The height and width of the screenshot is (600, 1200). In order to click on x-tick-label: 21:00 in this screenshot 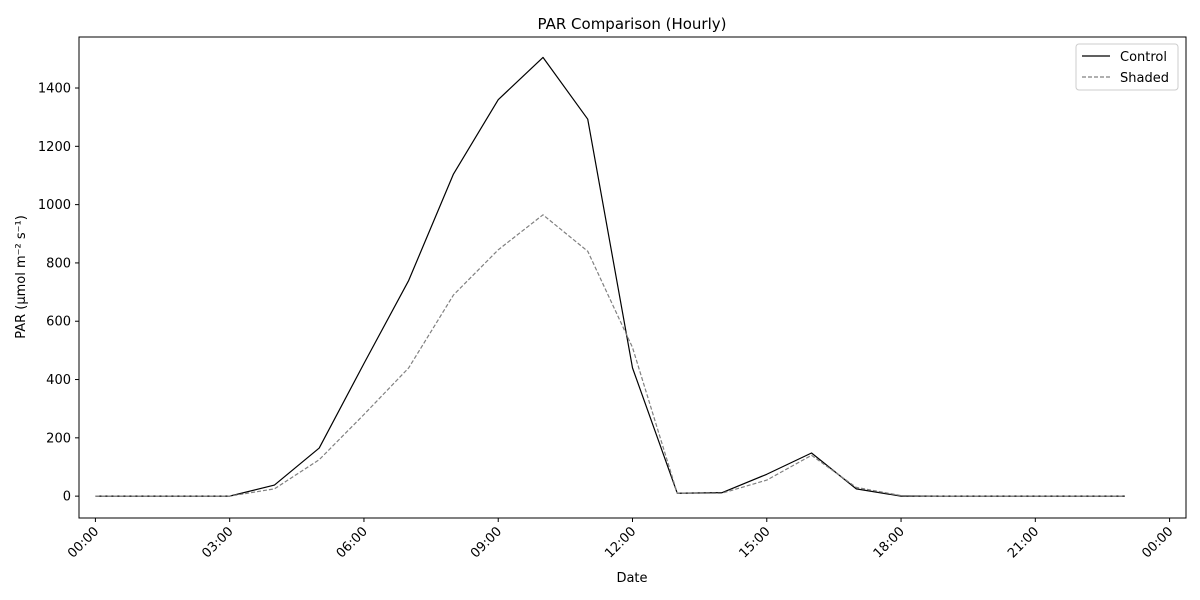, I will do `click(1023, 542)`.